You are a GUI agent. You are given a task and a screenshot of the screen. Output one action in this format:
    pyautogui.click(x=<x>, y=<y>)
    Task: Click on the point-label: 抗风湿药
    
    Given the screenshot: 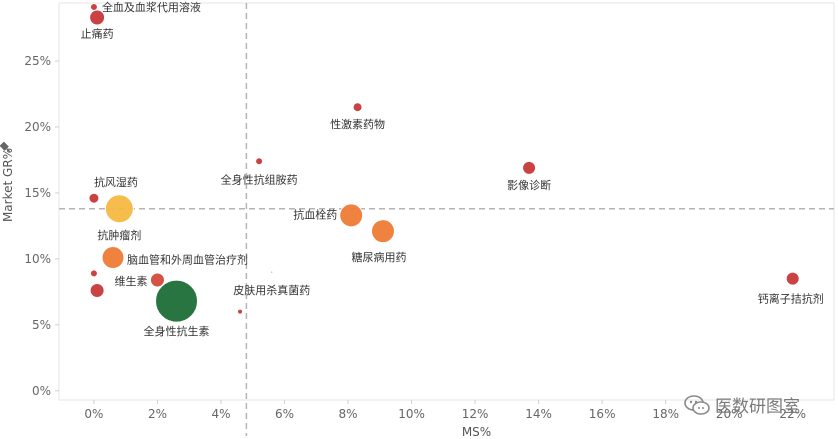 What is the action you would take?
    pyautogui.click(x=116, y=182)
    